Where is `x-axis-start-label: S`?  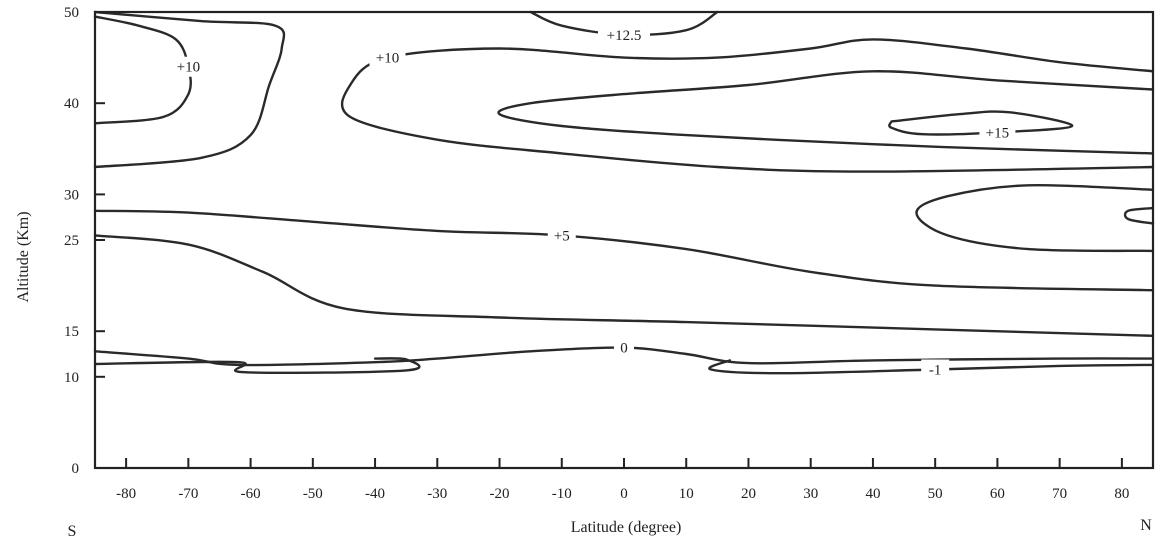 x-axis-start-label: S is located at coordinates (72, 531).